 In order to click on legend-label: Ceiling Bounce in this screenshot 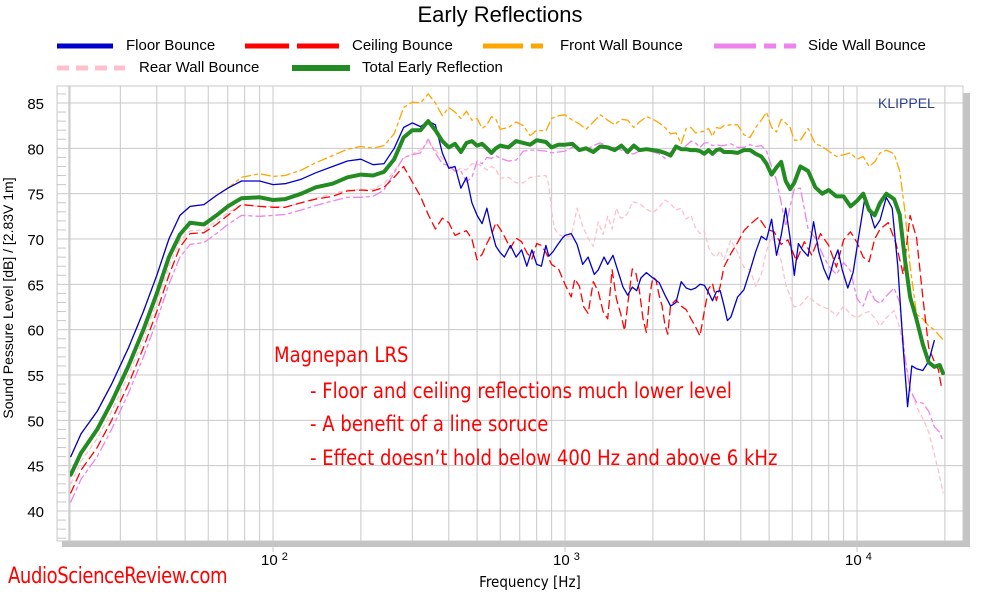, I will do `click(402, 45)`.